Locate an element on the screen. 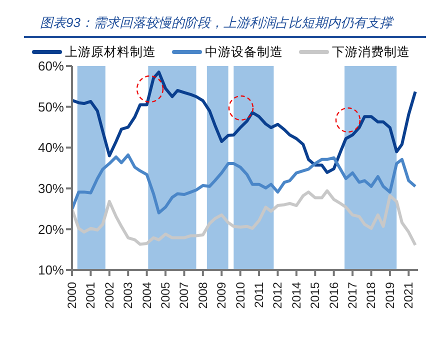 The width and height of the screenshot is (442, 340). y-tick-label: 10% is located at coordinates (51, 270).